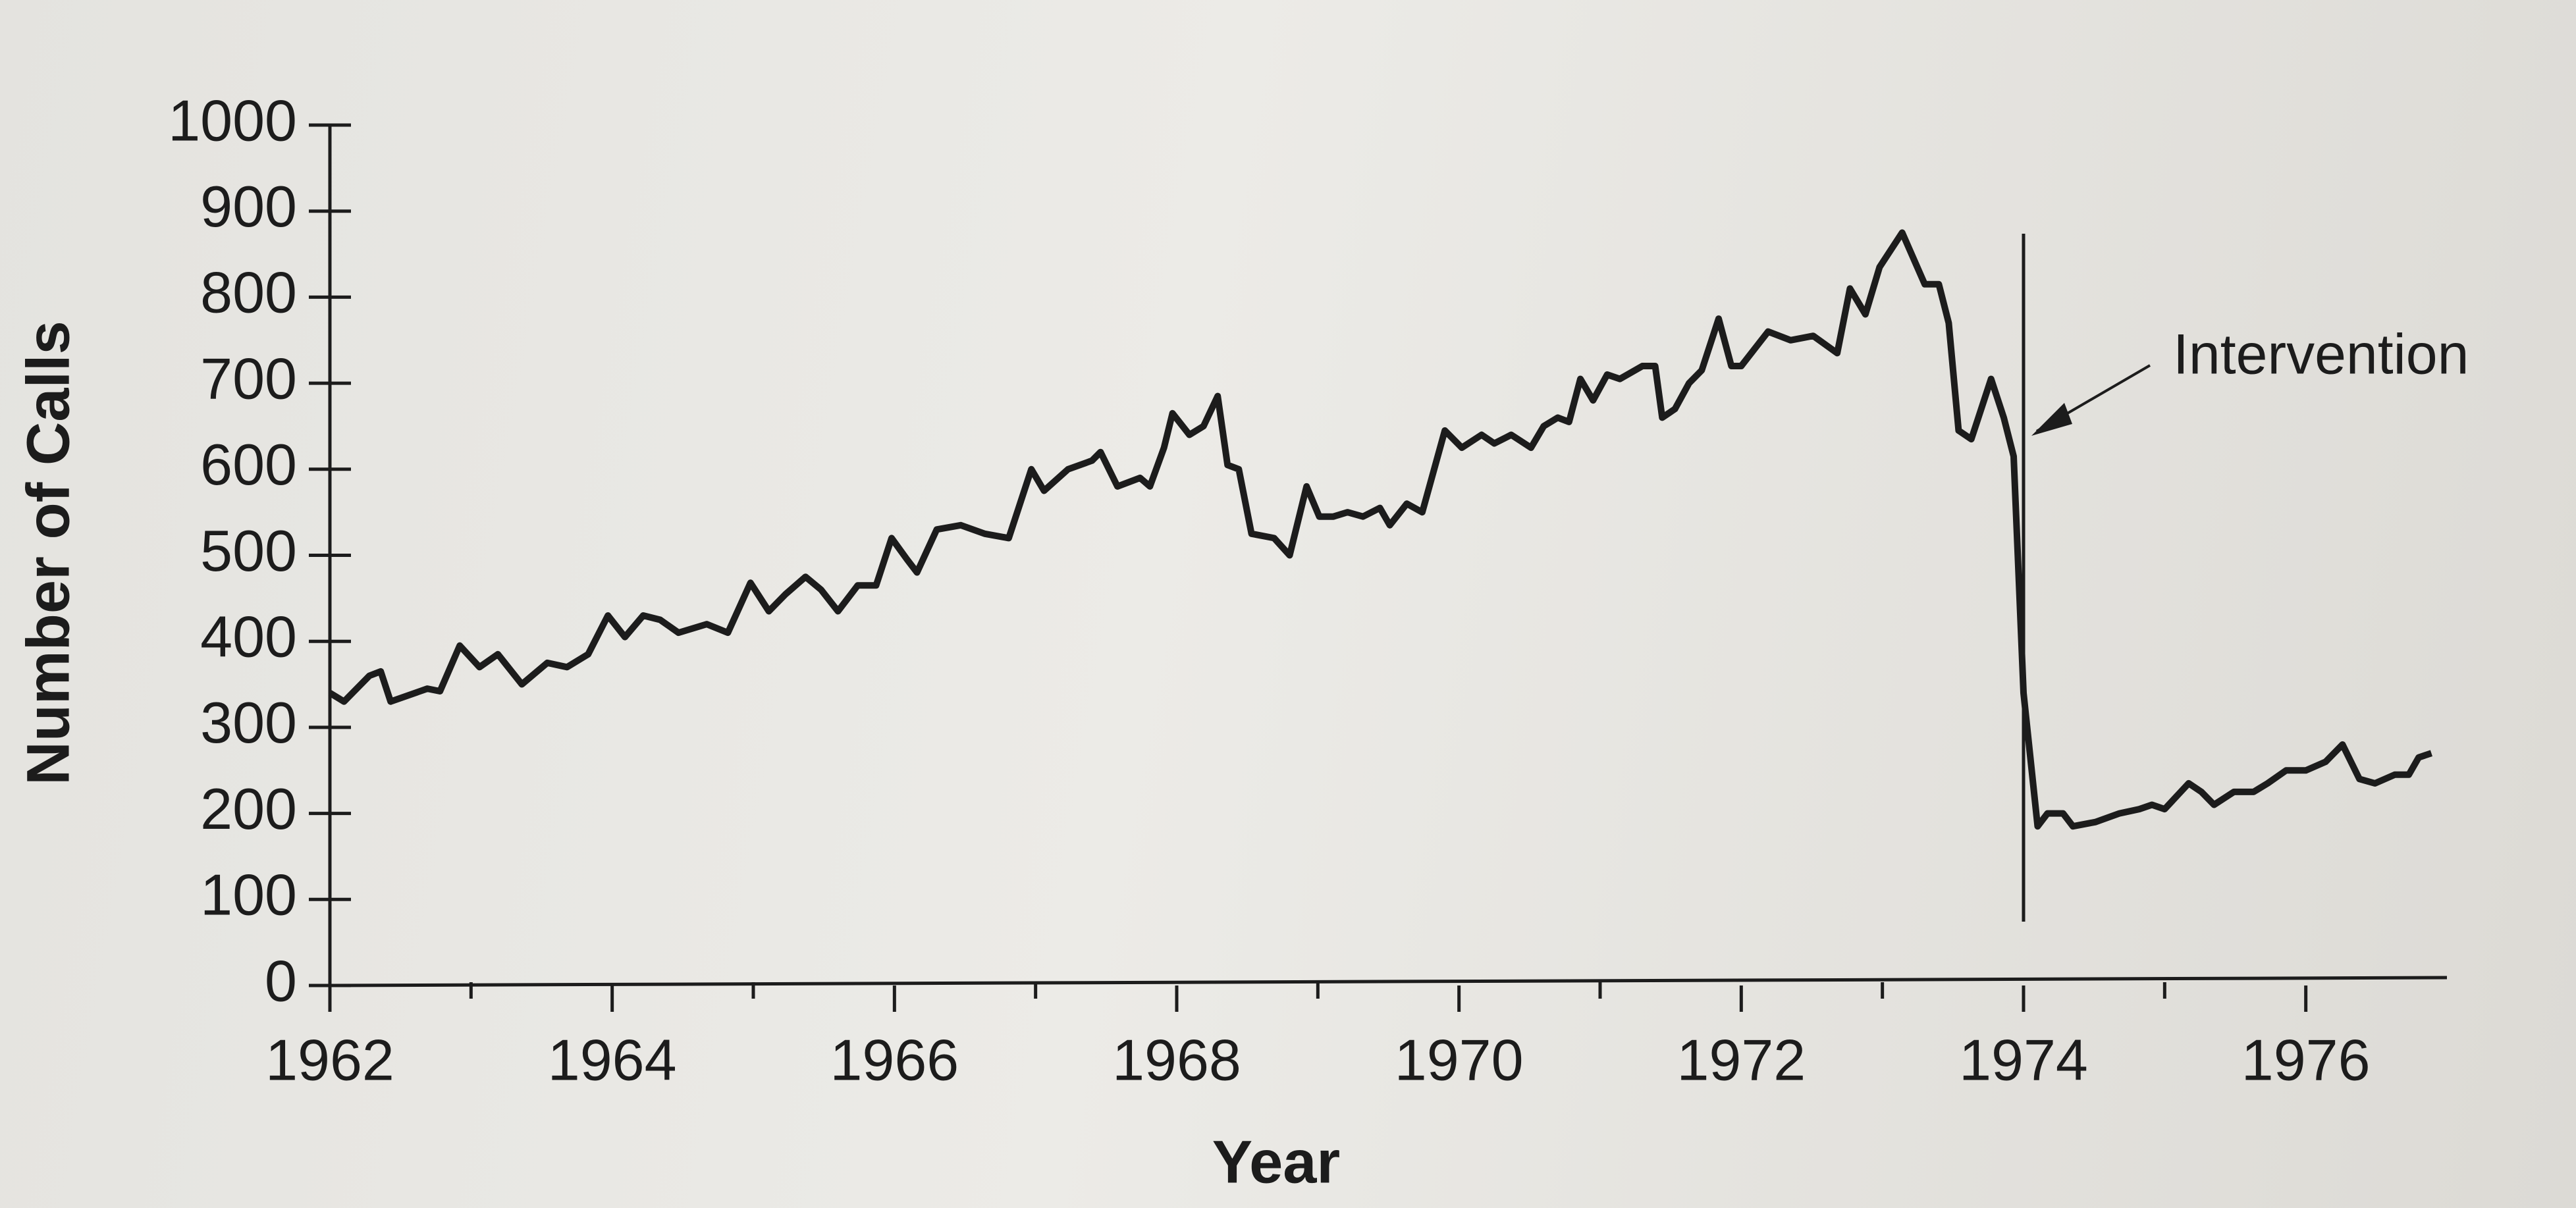  What do you see at coordinates (612, 1059) in the screenshot?
I see `x-tick-label: 1964` at bounding box center [612, 1059].